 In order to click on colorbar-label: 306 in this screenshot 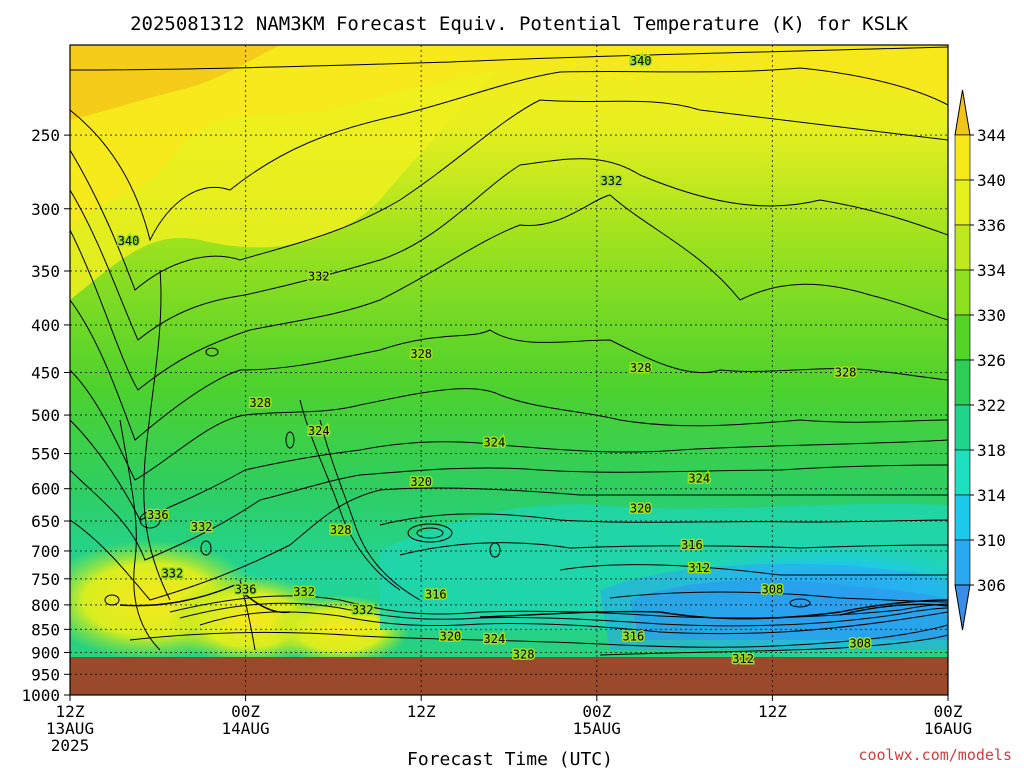, I will do `click(991, 585)`.